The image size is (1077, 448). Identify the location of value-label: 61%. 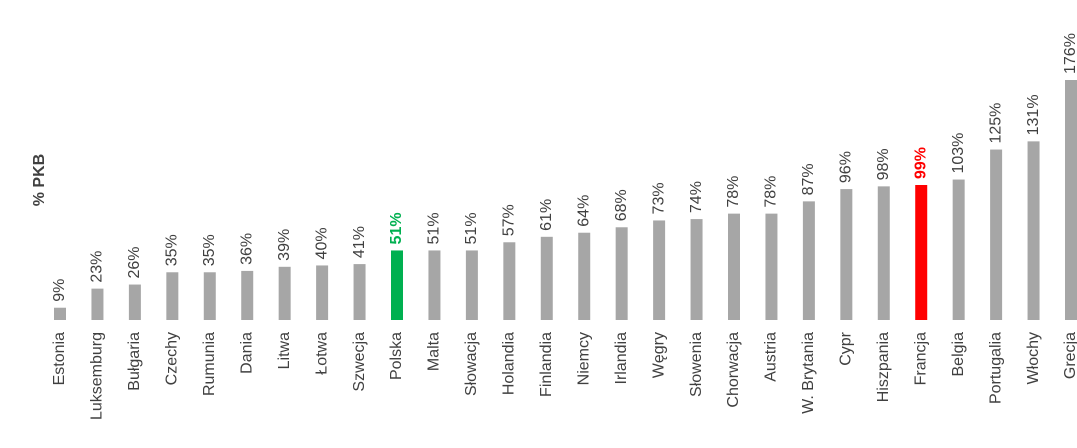
(546, 215).